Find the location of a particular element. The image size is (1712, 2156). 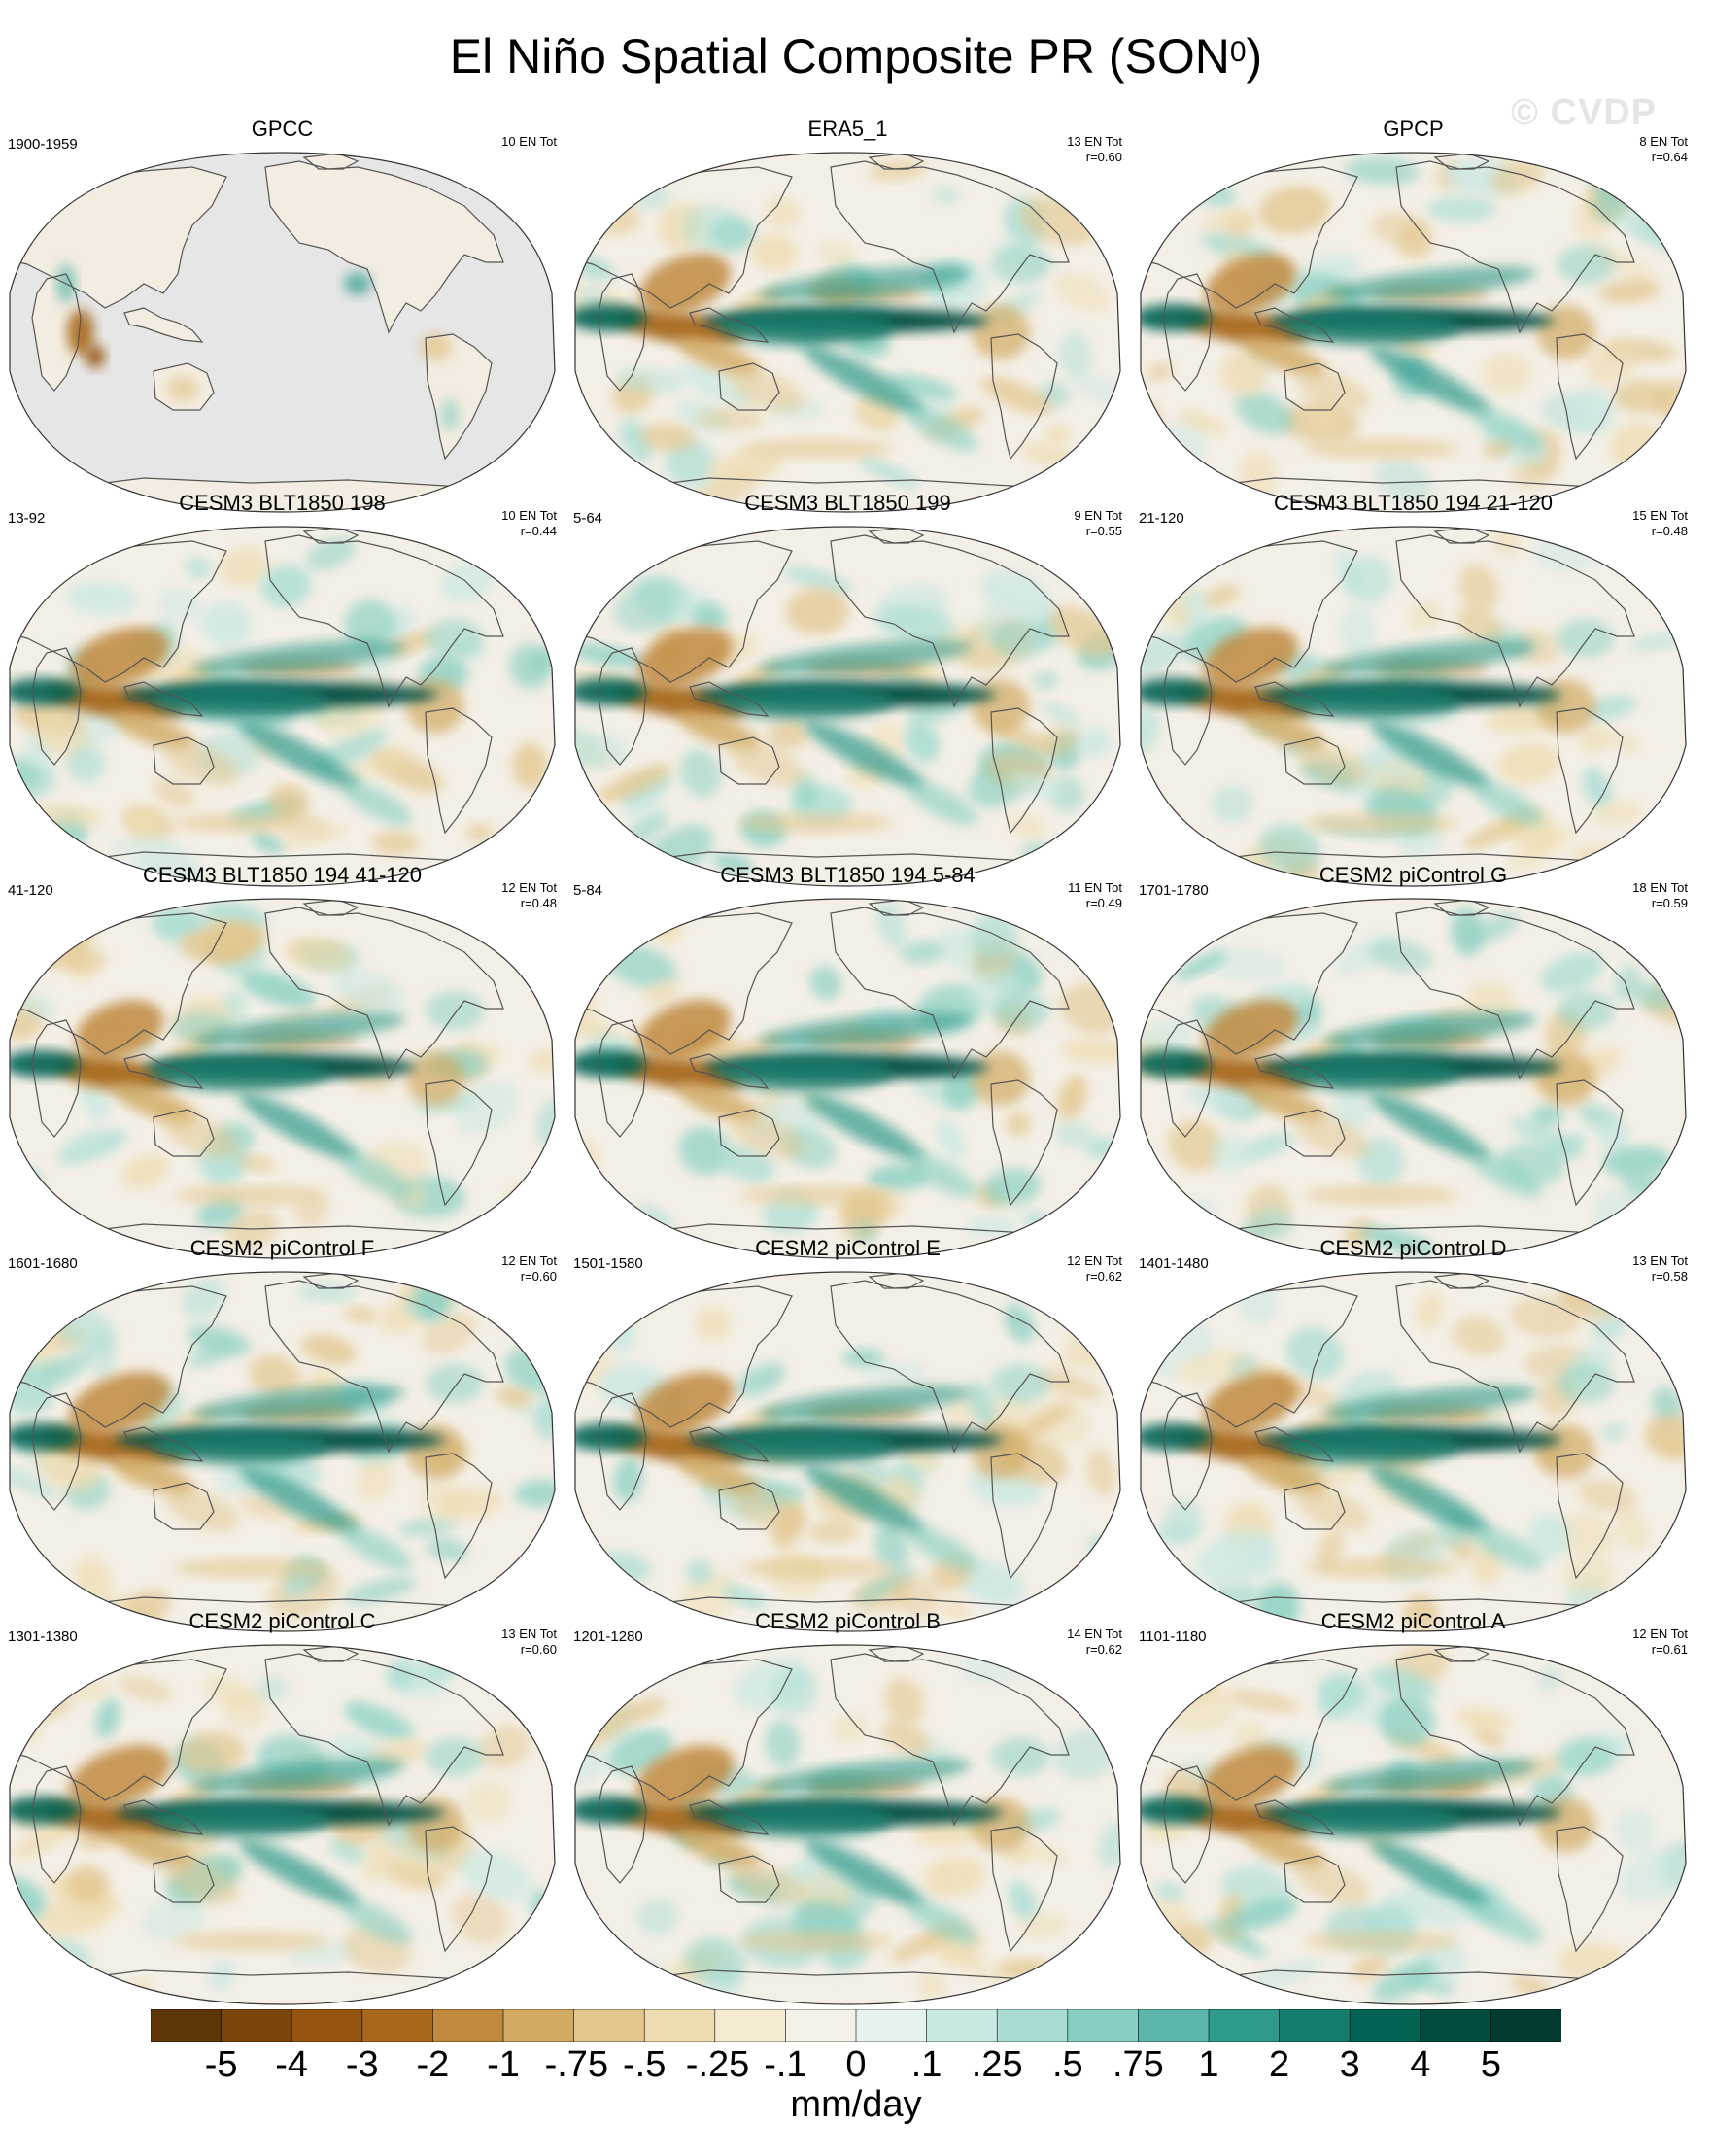

panel-period: 13-92 is located at coordinates (27, 518).